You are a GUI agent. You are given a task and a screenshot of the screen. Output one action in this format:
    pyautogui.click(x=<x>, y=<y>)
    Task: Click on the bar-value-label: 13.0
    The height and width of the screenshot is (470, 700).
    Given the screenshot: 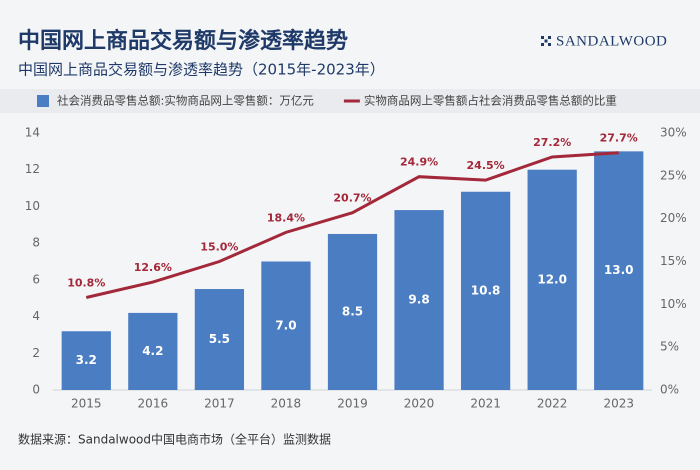 What is the action you would take?
    pyautogui.click(x=619, y=270)
    